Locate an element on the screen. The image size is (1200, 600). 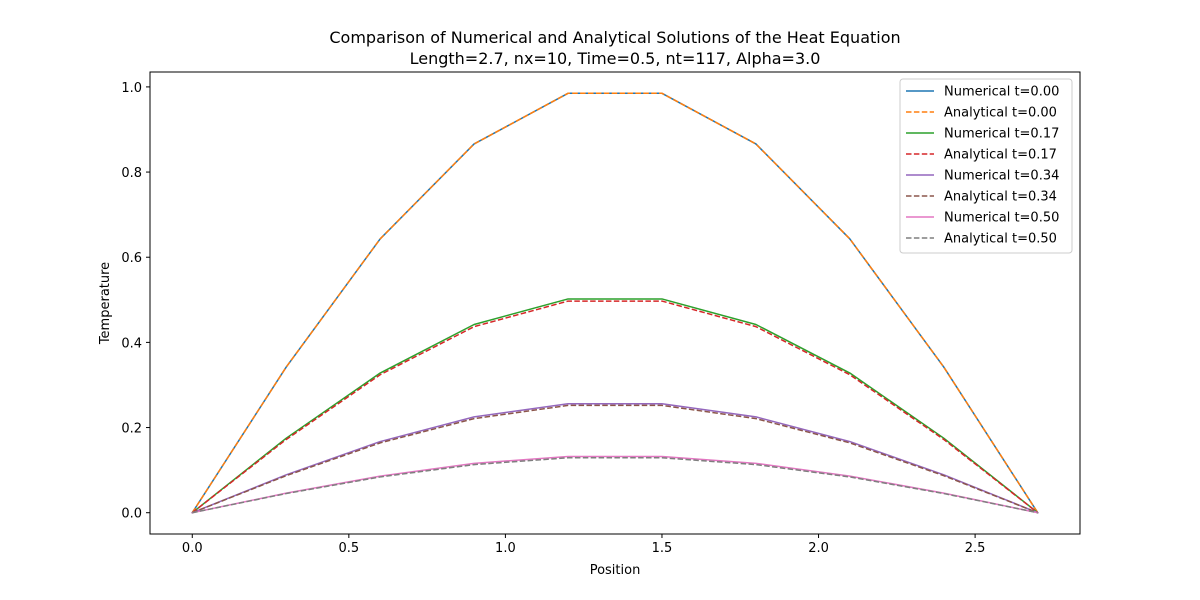
y-tick-label: 0.2 is located at coordinates (131, 429).